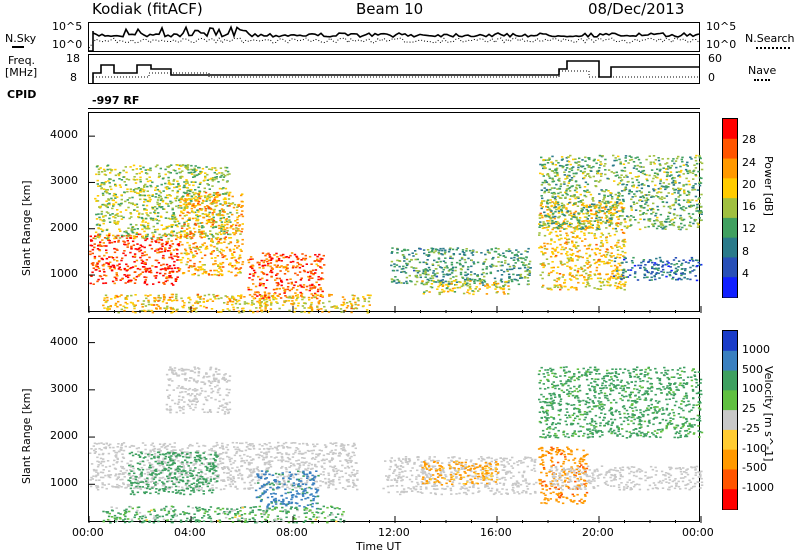  I want to click on power-cell-1926, so click(311, 273).